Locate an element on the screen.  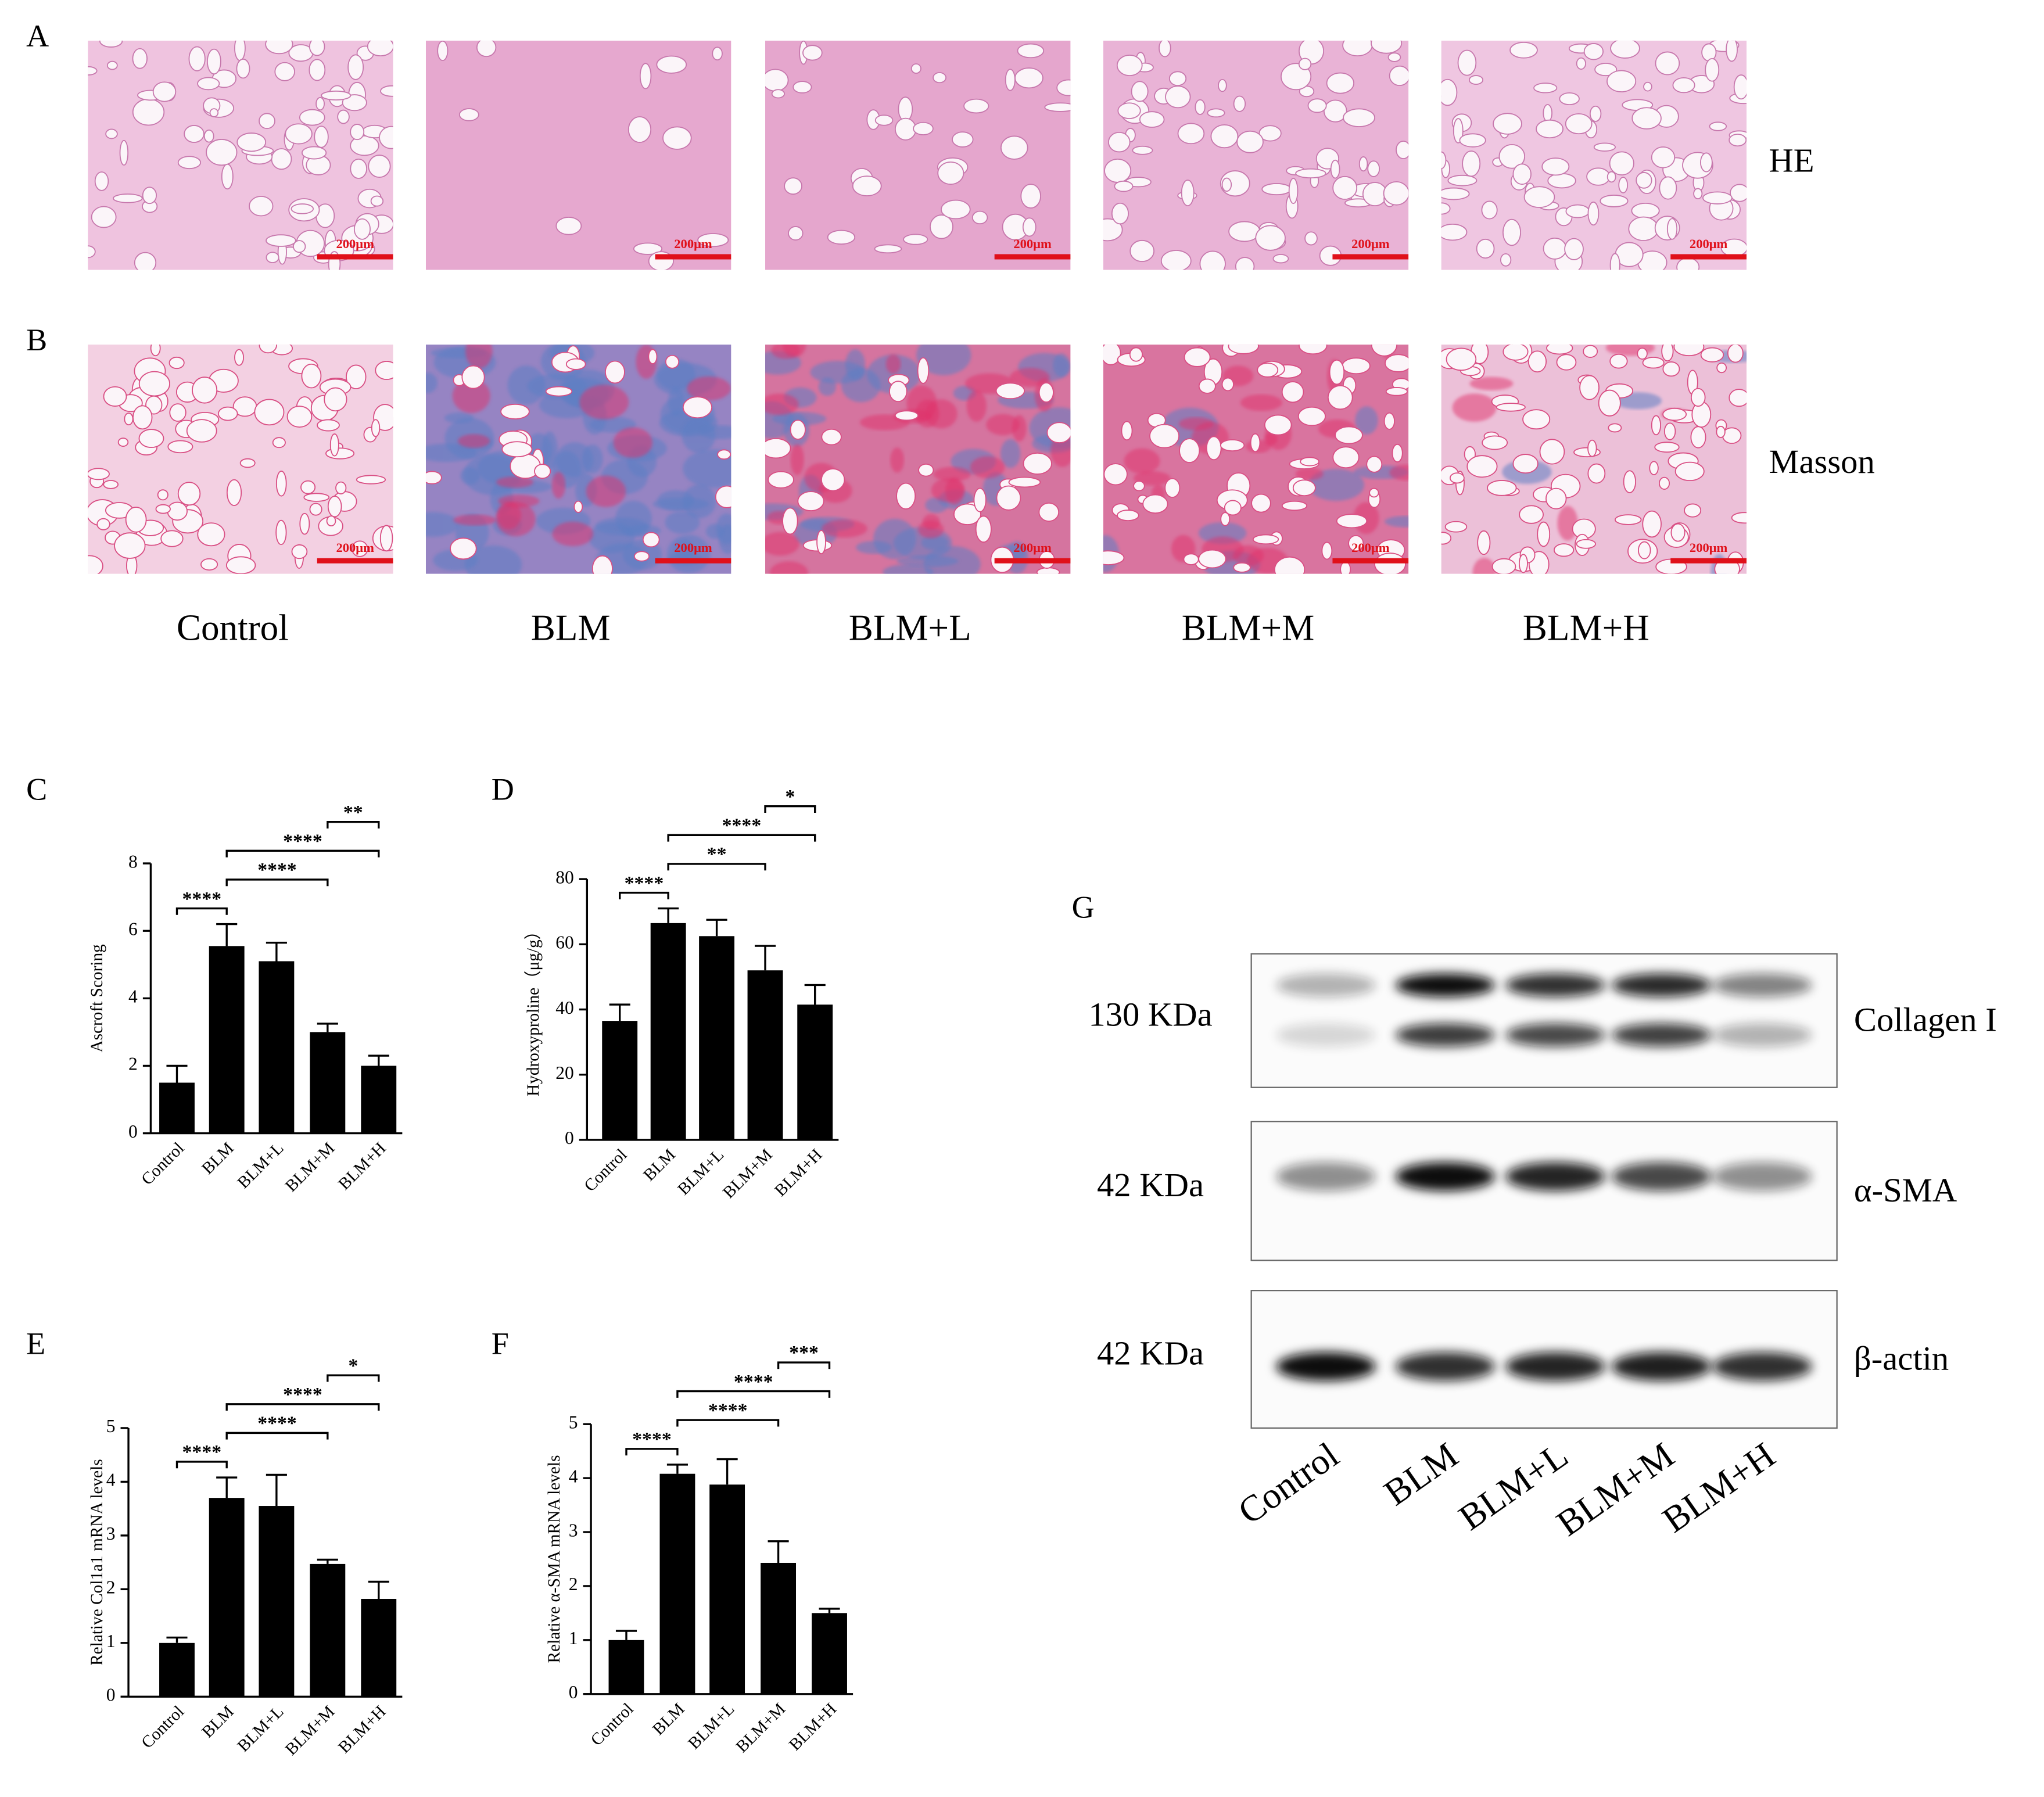
x-tick-label: BLM+L is located at coordinates (700, 1172).